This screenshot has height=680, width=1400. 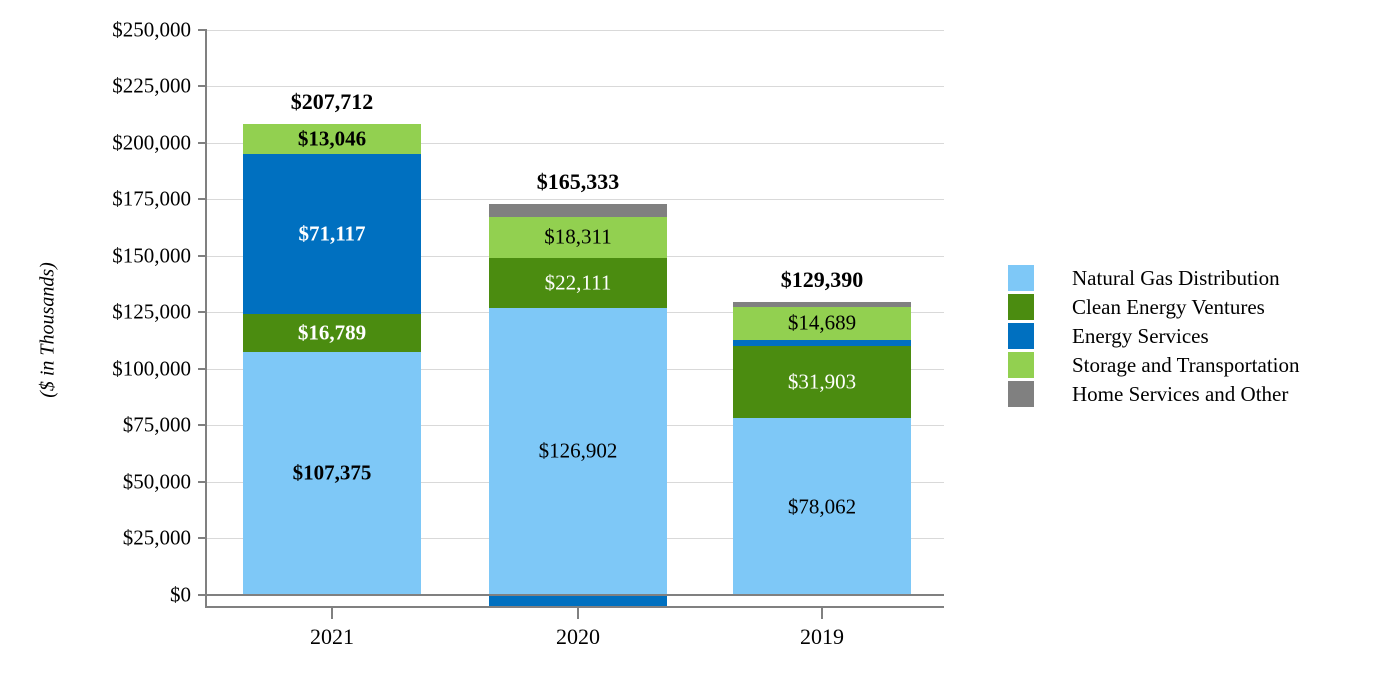 I want to click on y-axis-tick-label: $200,000, so click(x=151, y=142).